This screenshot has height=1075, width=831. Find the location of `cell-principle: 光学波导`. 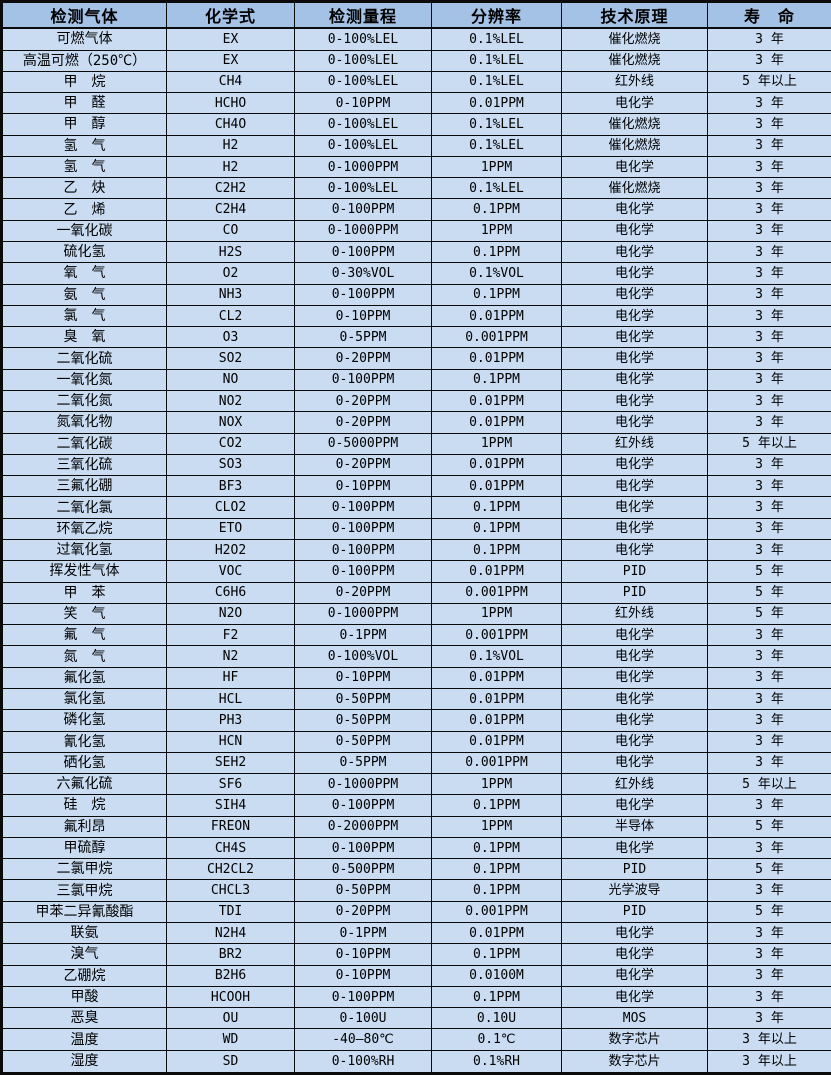

cell-principle: 光学波导 is located at coordinates (634, 890).